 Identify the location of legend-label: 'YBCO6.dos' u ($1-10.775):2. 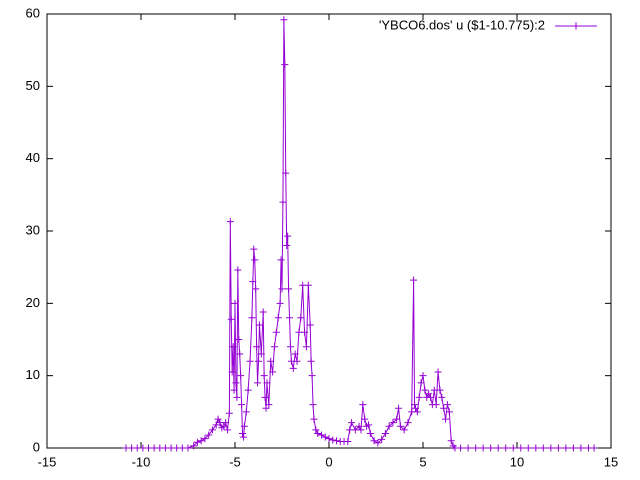
(462, 24).